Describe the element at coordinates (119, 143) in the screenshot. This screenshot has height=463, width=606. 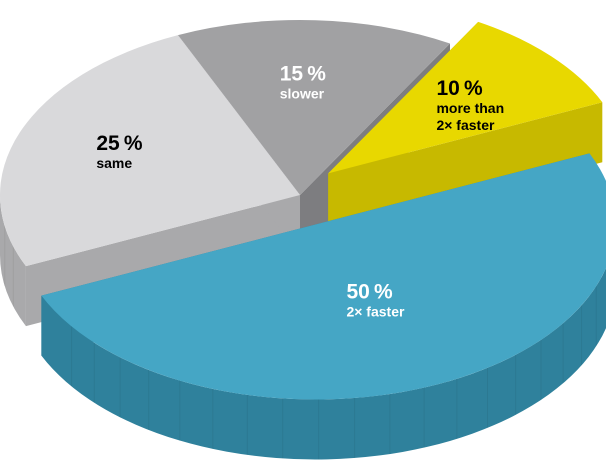
I see `slice-percent: 25 %` at that location.